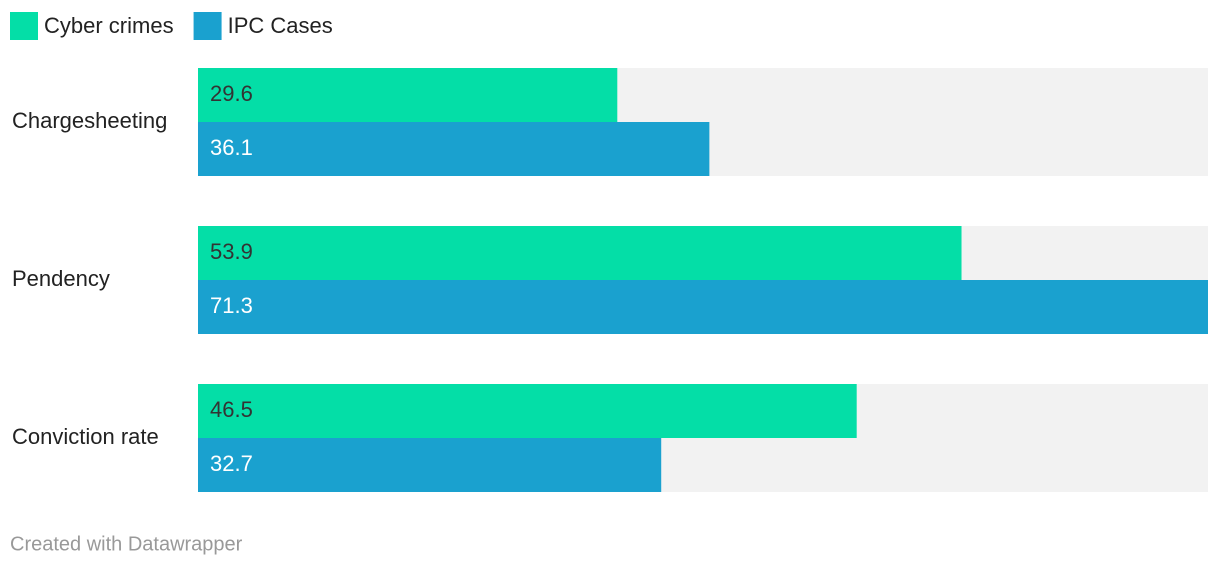 This screenshot has width=1220, height=570. I want to click on value-label: 29.6, so click(231, 93).